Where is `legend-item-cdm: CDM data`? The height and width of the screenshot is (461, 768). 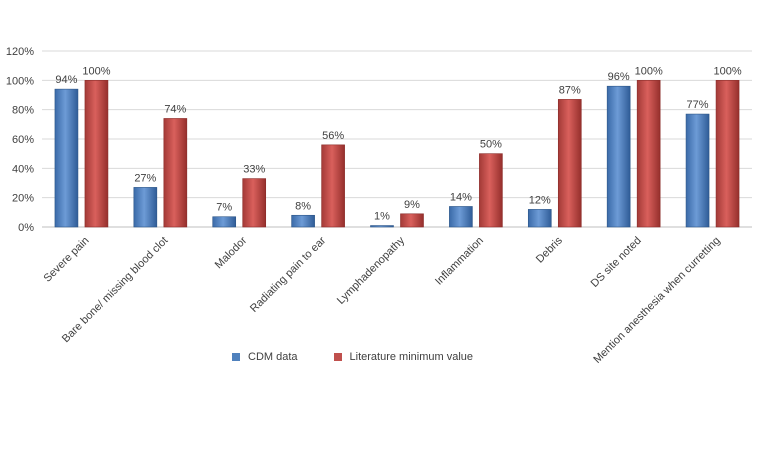
legend-item-cdm: CDM data is located at coordinates (265, 357).